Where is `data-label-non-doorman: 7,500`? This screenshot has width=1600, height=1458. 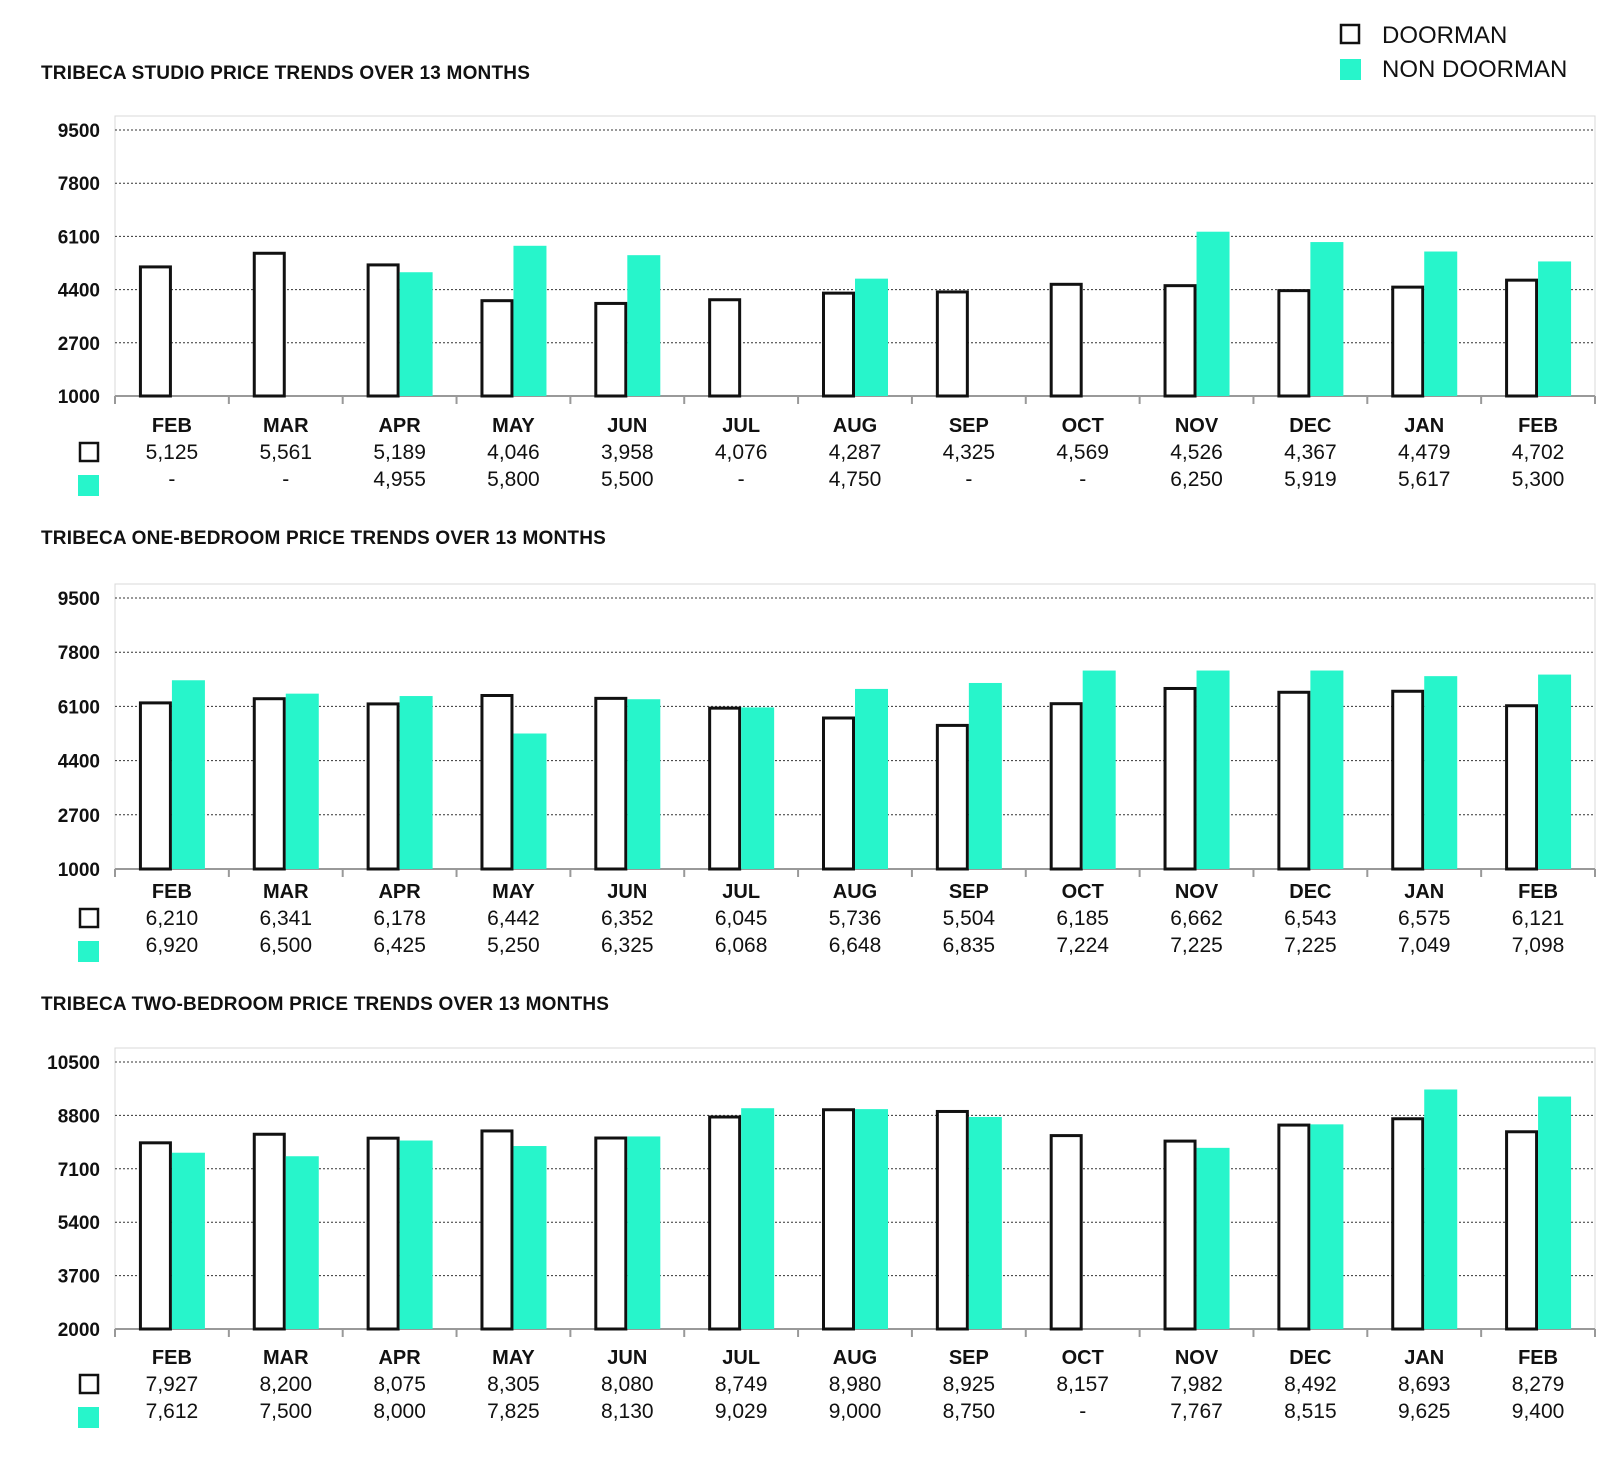
data-label-non-doorman: 7,500 is located at coordinates (285, 1411).